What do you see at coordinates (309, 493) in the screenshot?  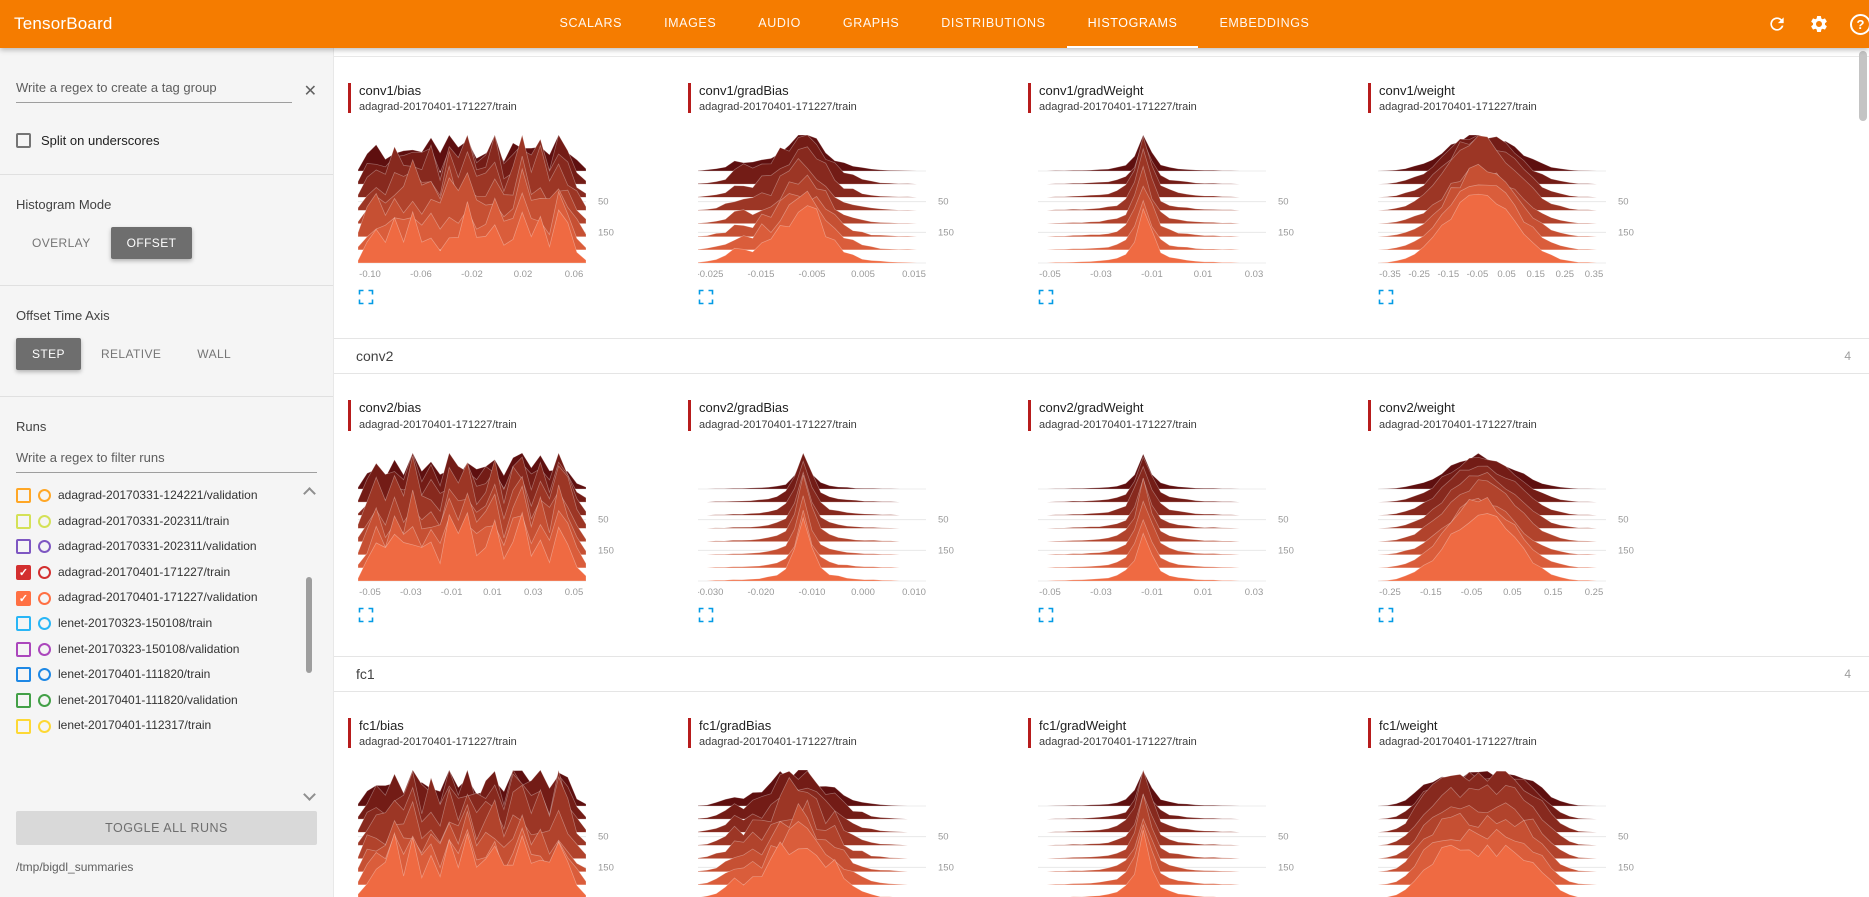 I see `scroll-up-icon` at bounding box center [309, 493].